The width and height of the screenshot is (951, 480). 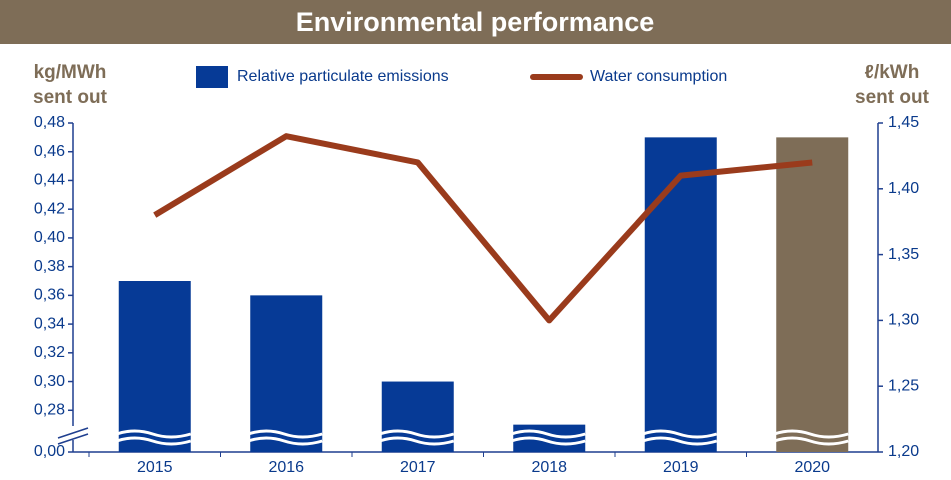 What do you see at coordinates (658, 76) in the screenshot?
I see `legend-label: Water consumption` at bounding box center [658, 76].